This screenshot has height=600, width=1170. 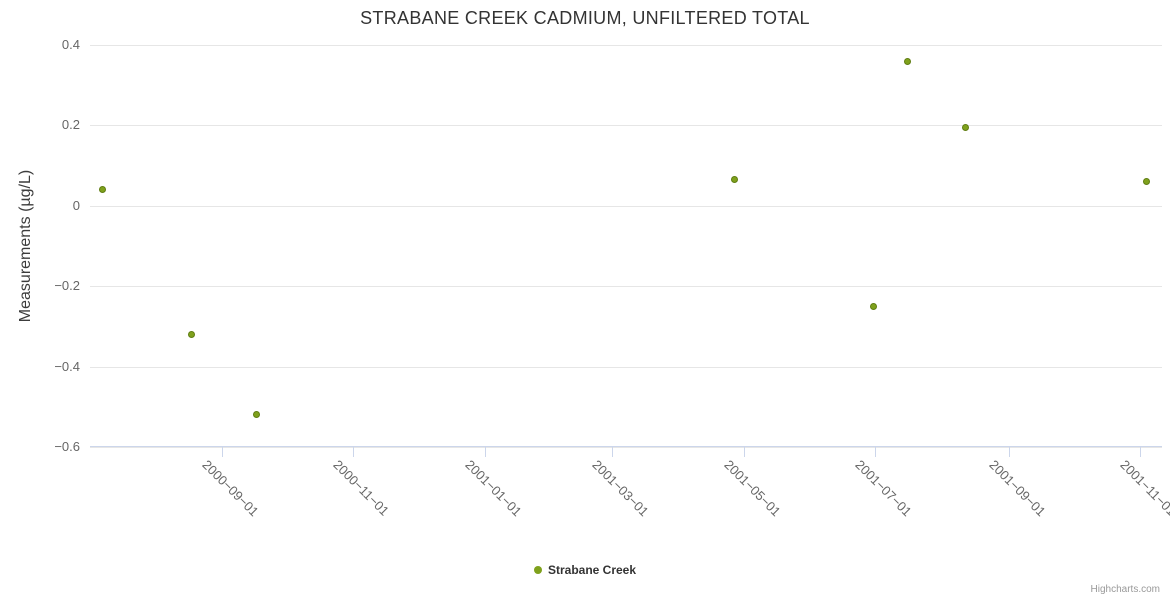 I want to click on y-axis-tick-label: −0.2, so click(x=67, y=286).